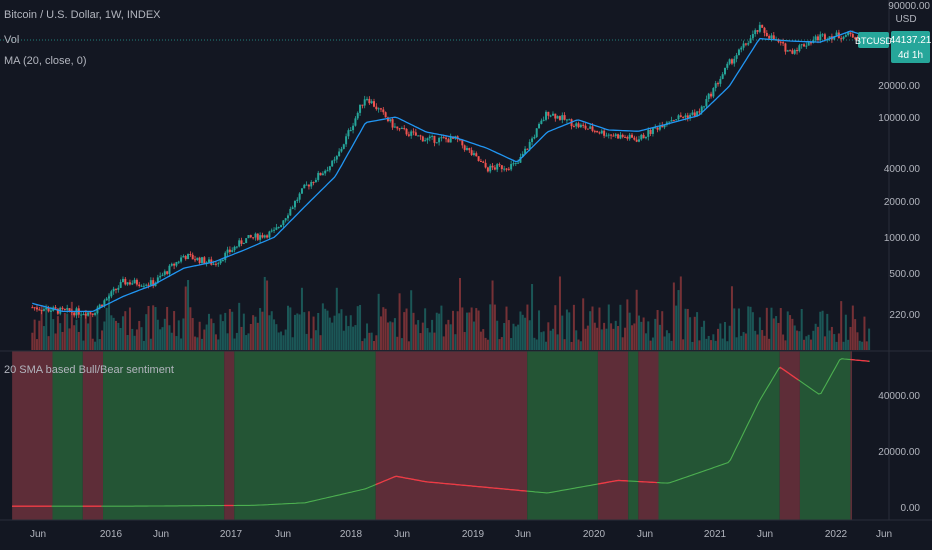 The width and height of the screenshot is (932, 550). I want to click on price-tick: 2000.00, so click(902, 202).